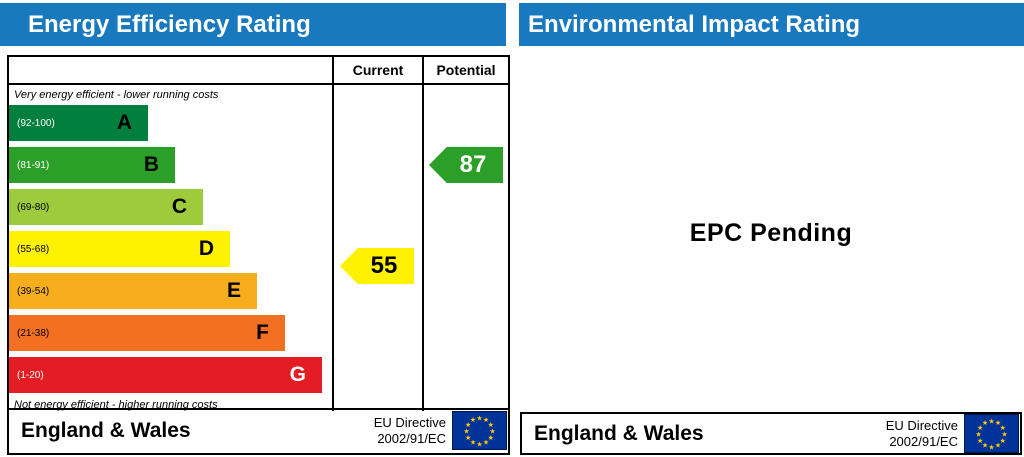  What do you see at coordinates (147, 333) in the screenshot?
I see `band-f: (21-38) F` at bounding box center [147, 333].